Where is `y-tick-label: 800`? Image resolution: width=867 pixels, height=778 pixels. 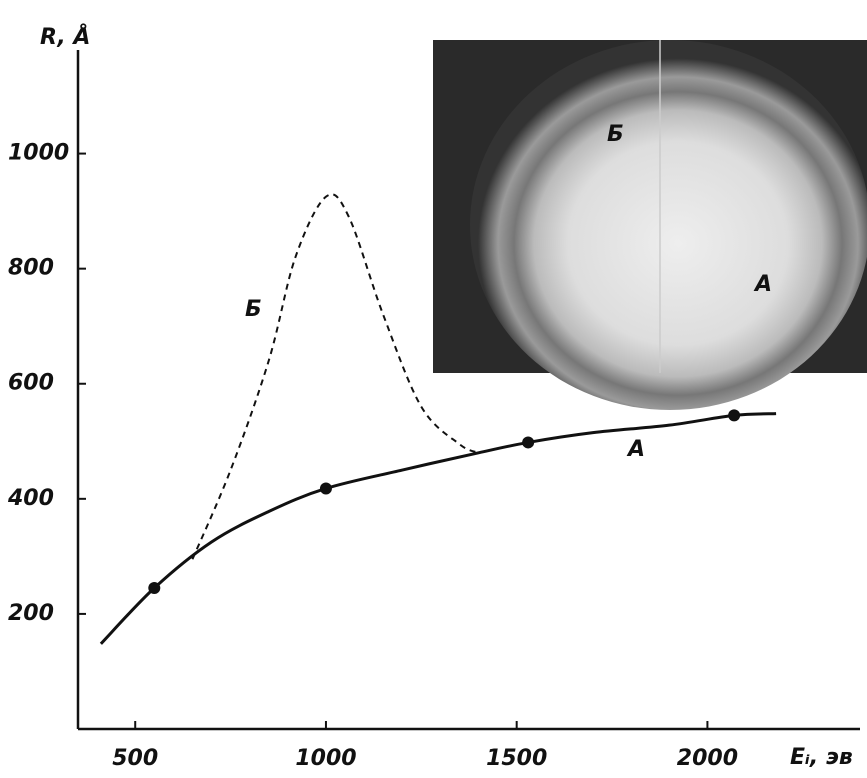
y-tick-label: 800 is located at coordinates (31, 268).